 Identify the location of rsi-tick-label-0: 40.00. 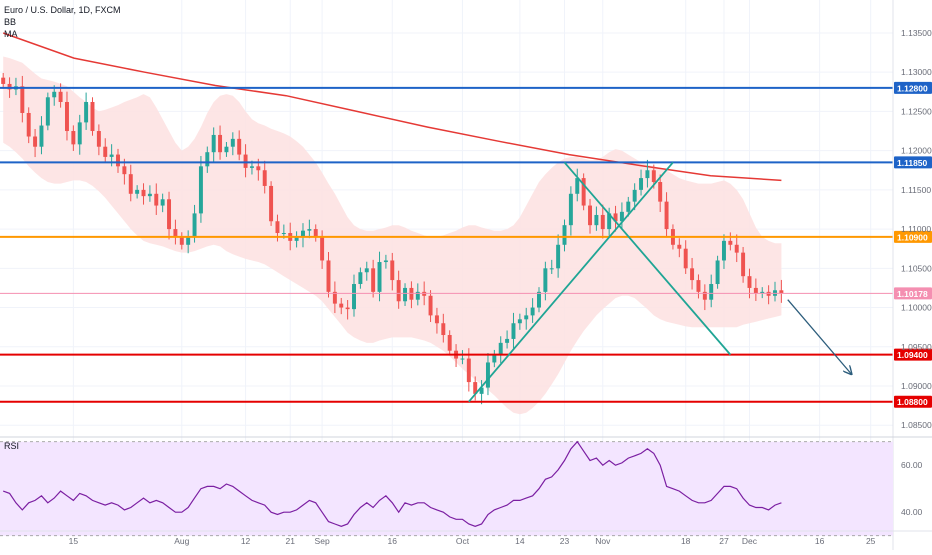
(912, 512).